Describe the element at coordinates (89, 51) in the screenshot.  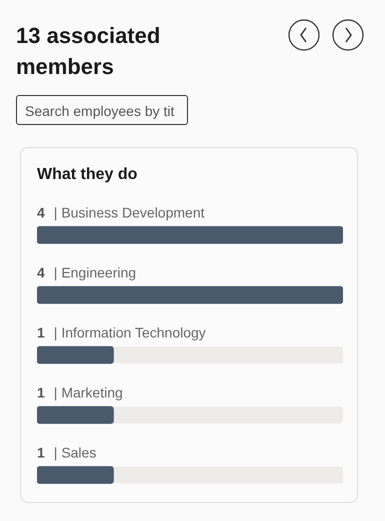
I see `chart-title: 13 associated members` at that location.